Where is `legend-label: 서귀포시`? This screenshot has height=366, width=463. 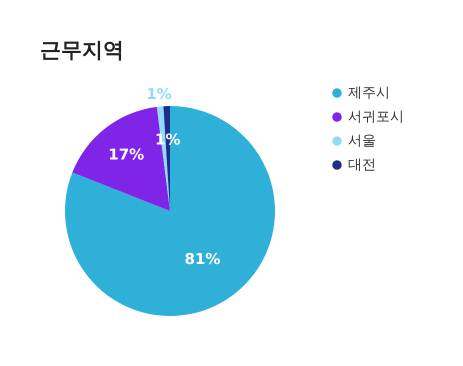 legend-label: 서귀포시 is located at coordinates (376, 117).